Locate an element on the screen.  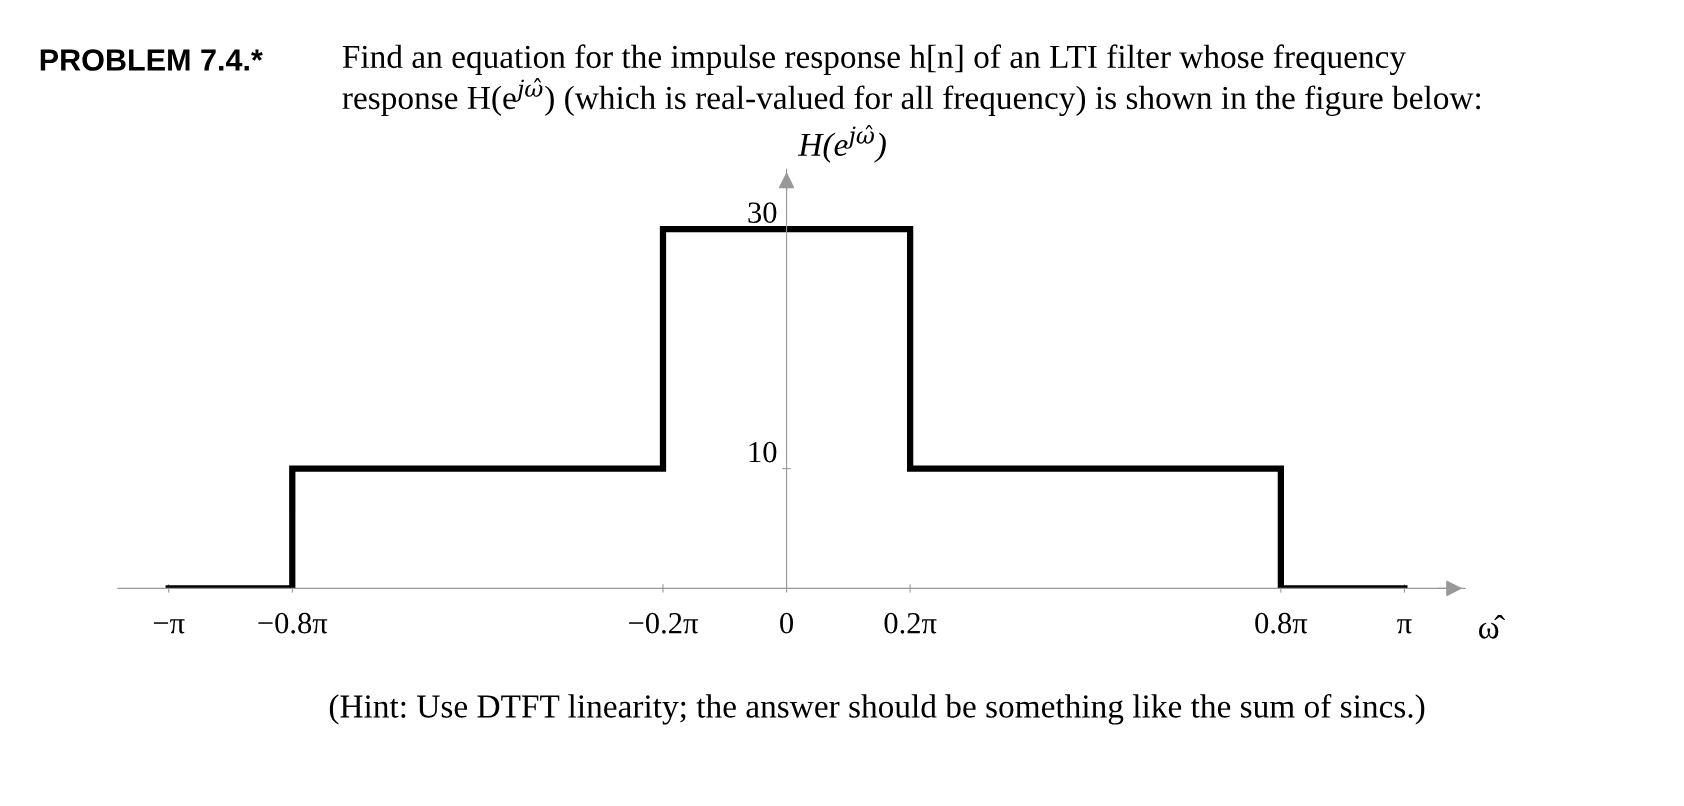
x-tick-label: 0.2π is located at coordinates (910, 623).